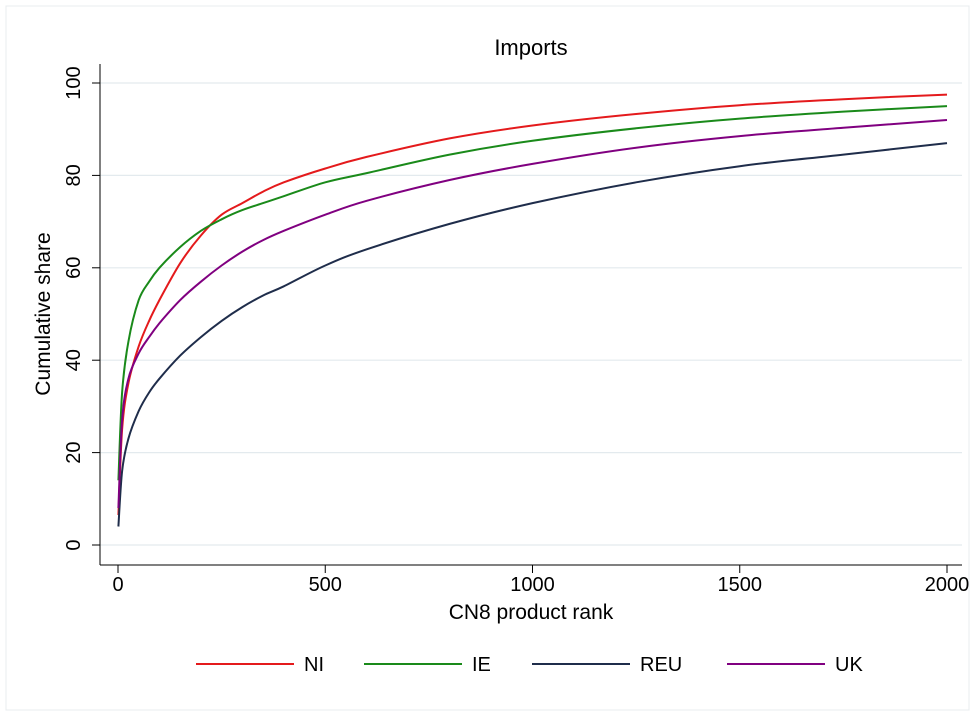 Image resolution: width=979 pixels, height=722 pixels. I want to click on y-tick-label-60: 60, so click(74, 268).